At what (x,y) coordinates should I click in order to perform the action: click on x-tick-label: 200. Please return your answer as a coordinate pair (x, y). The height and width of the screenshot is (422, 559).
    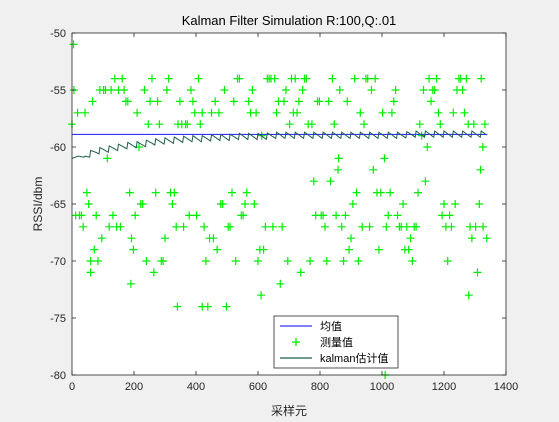
    Looking at the image, I should click on (134, 387).